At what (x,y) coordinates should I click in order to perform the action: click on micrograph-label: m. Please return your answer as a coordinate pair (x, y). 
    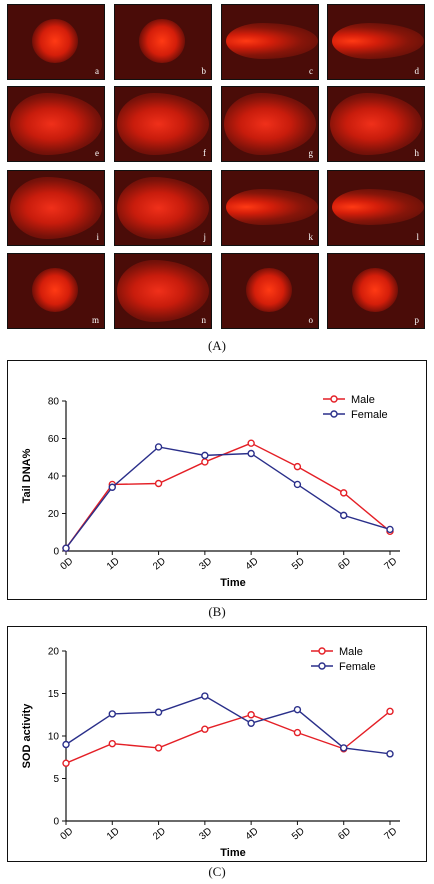
    Looking at the image, I should click on (95, 320).